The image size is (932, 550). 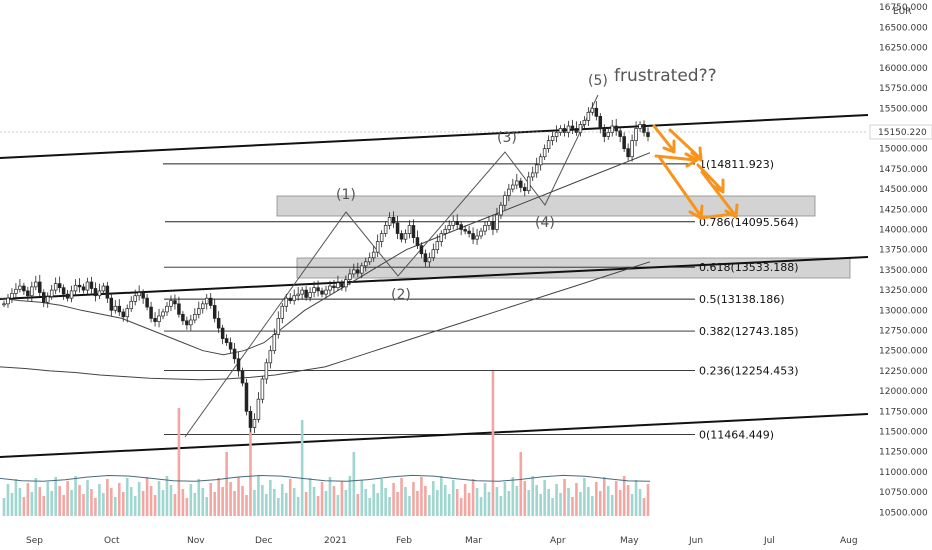 I want to click on time-tick-label: Dec, so click(x=263, y=541).